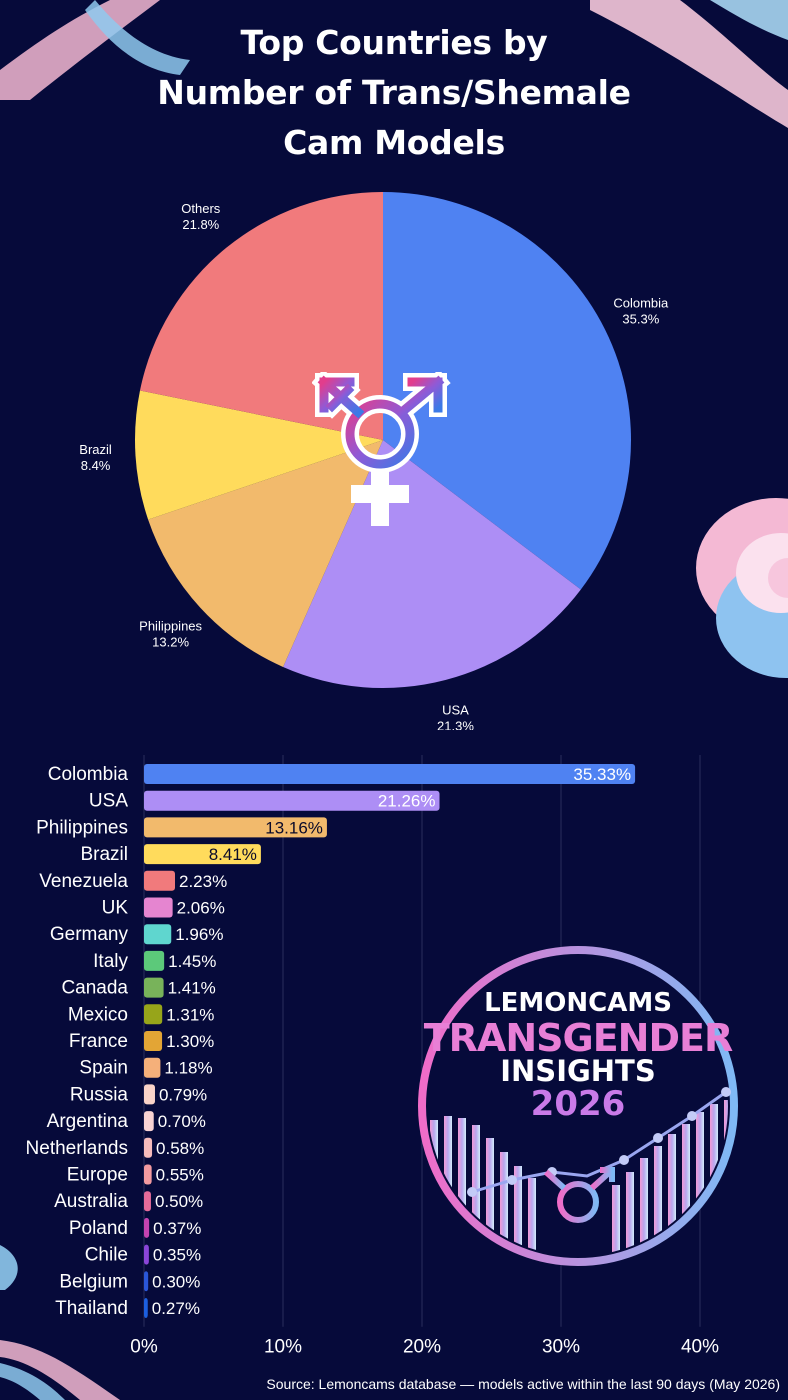  I want to click on category-label: Russia, so click(99, 1094).